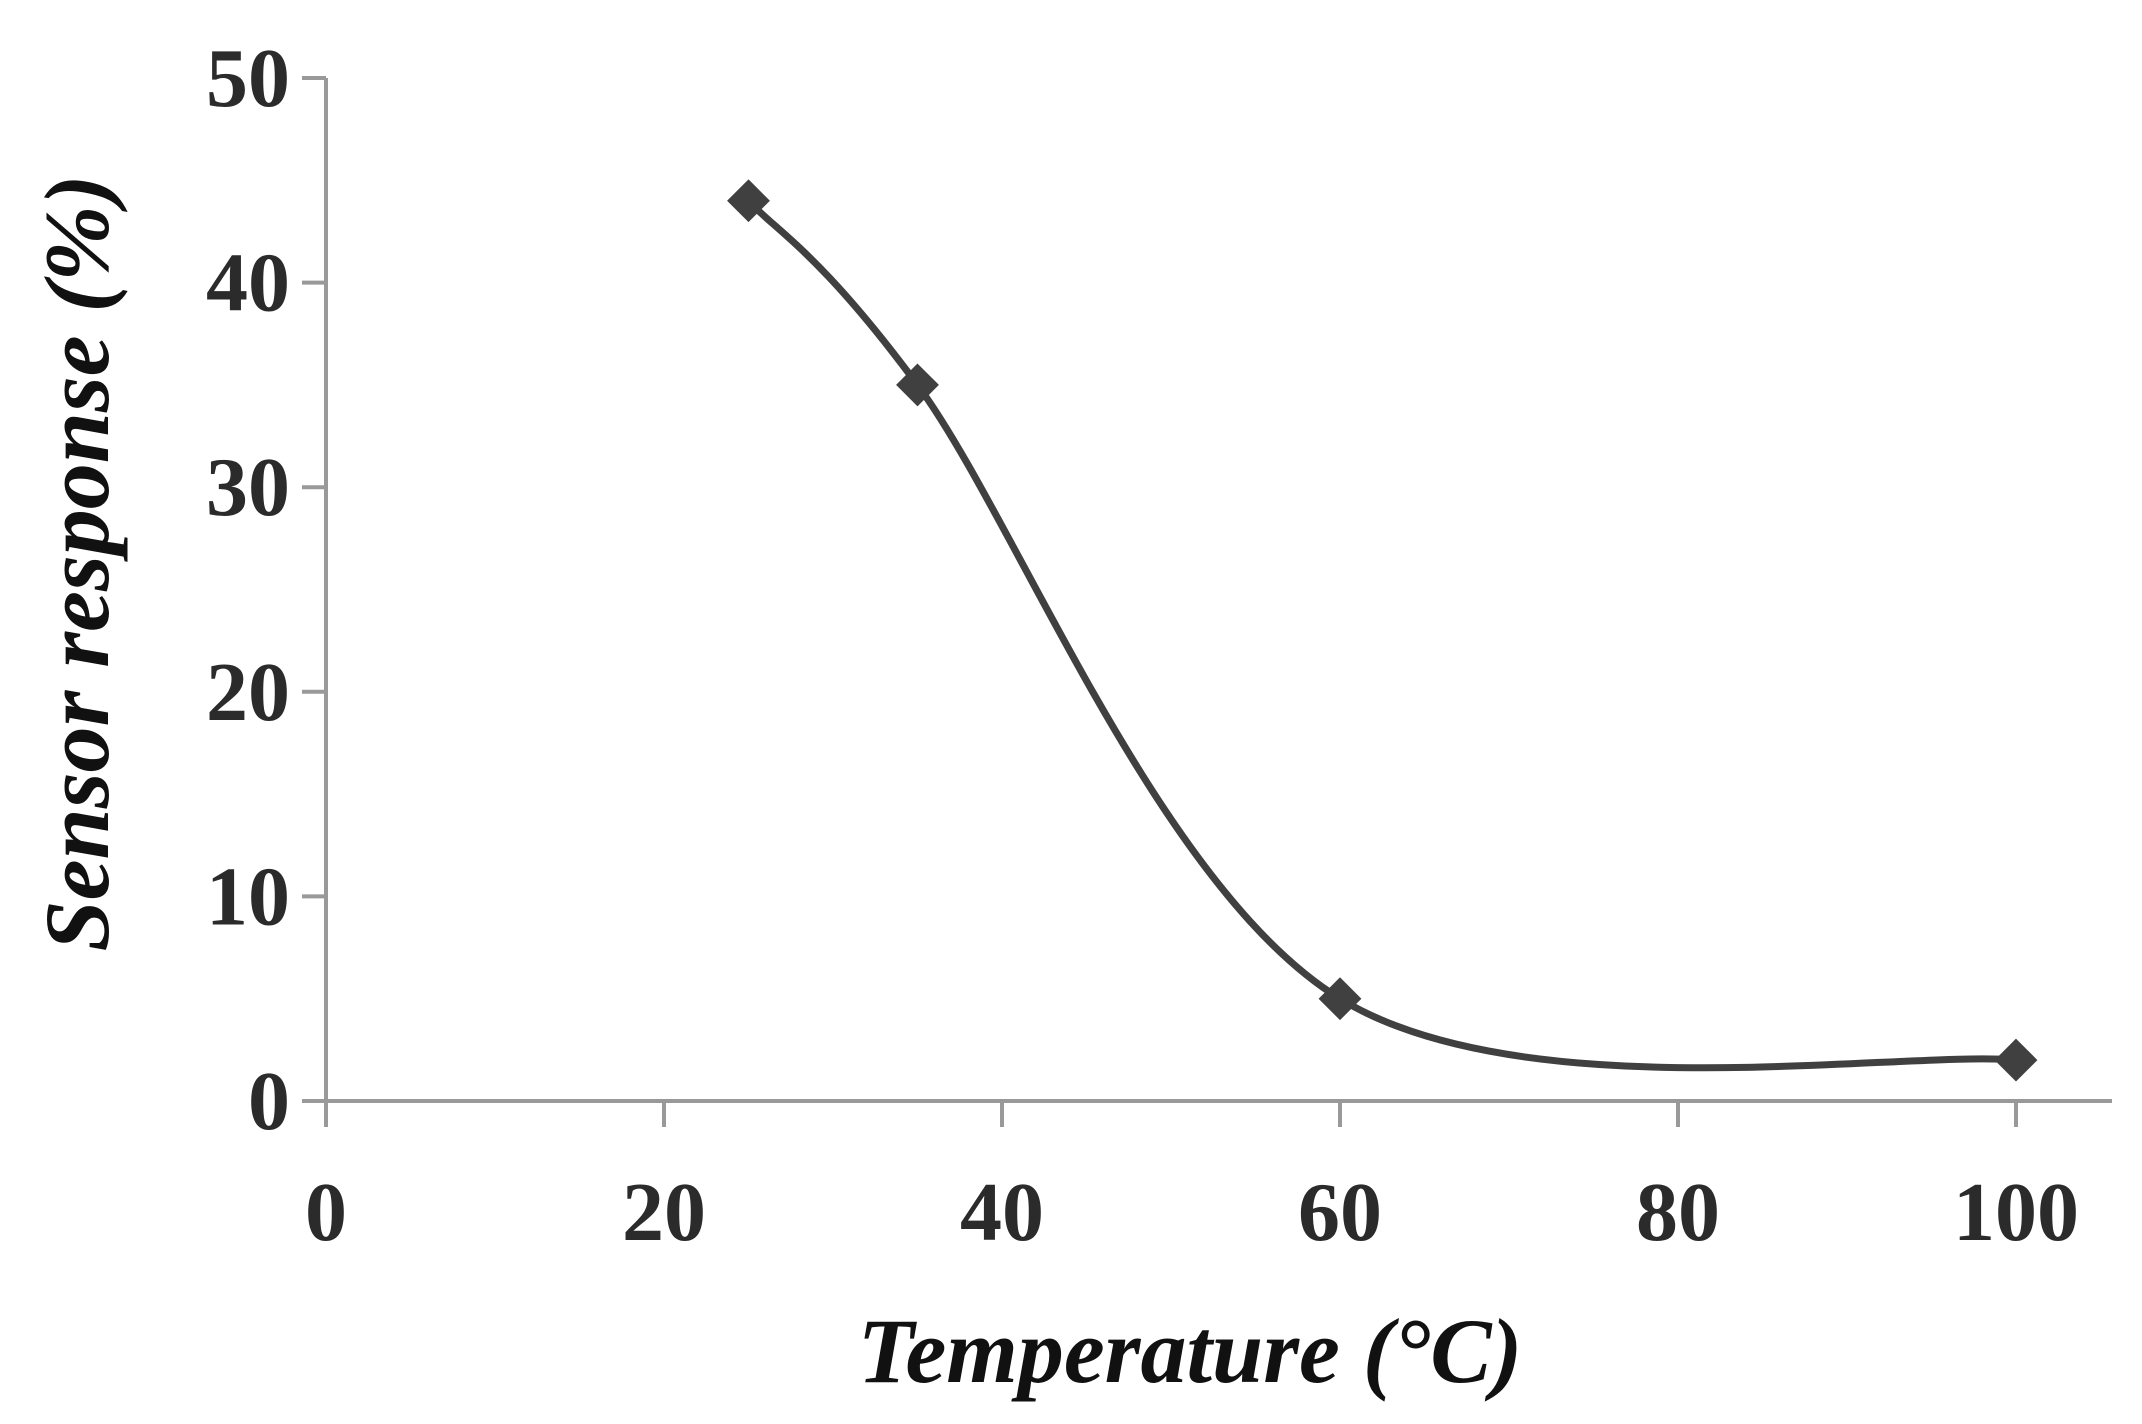  I want to click on x-tick-label: 40, so click(1002, 1212).